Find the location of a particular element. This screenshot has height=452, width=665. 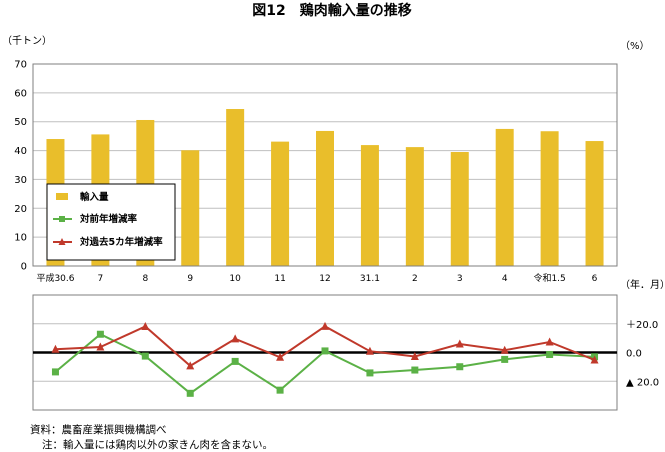

legend-label-yoy: 対前年増減率 is located at coordinates (108, 219).